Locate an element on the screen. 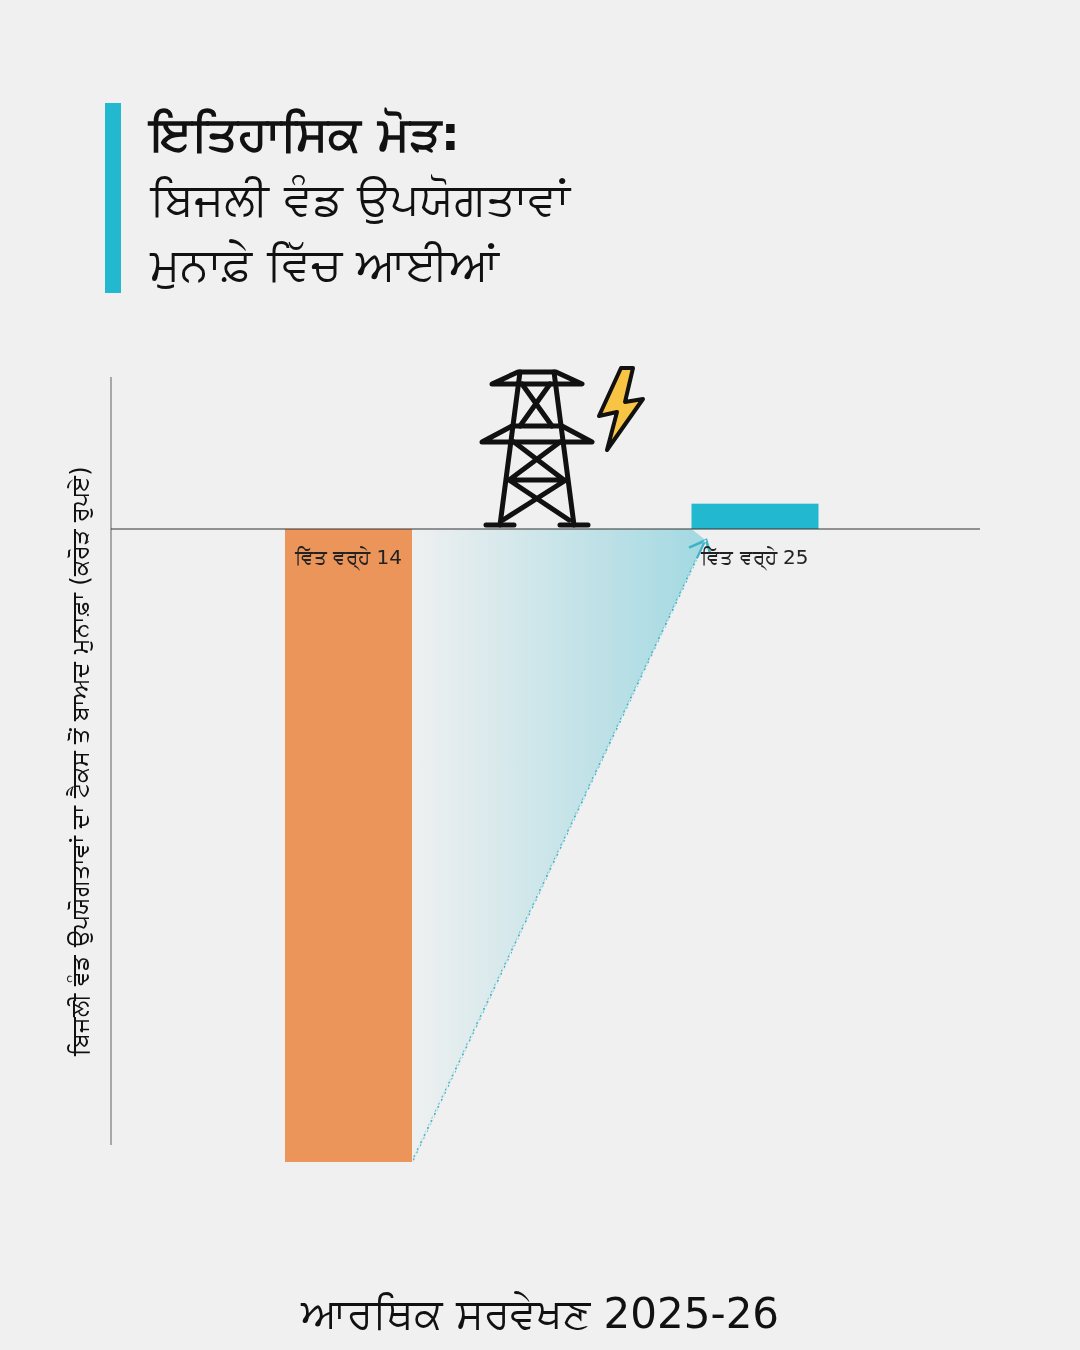  x-tick-label: ਵਿੱਤ ਵਰ੍ਹੇ 25 is located at coordinates (754, 558).